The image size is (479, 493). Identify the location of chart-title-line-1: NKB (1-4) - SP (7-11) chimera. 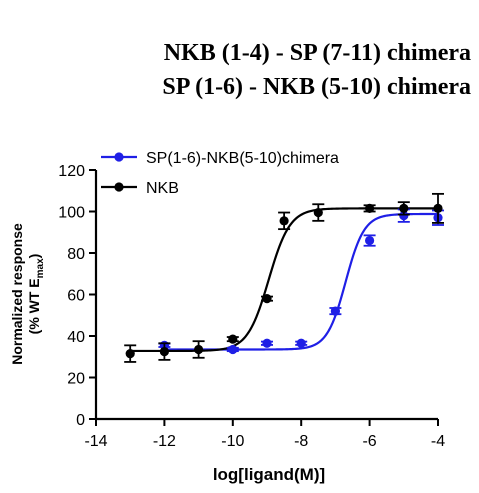
(317, 53).